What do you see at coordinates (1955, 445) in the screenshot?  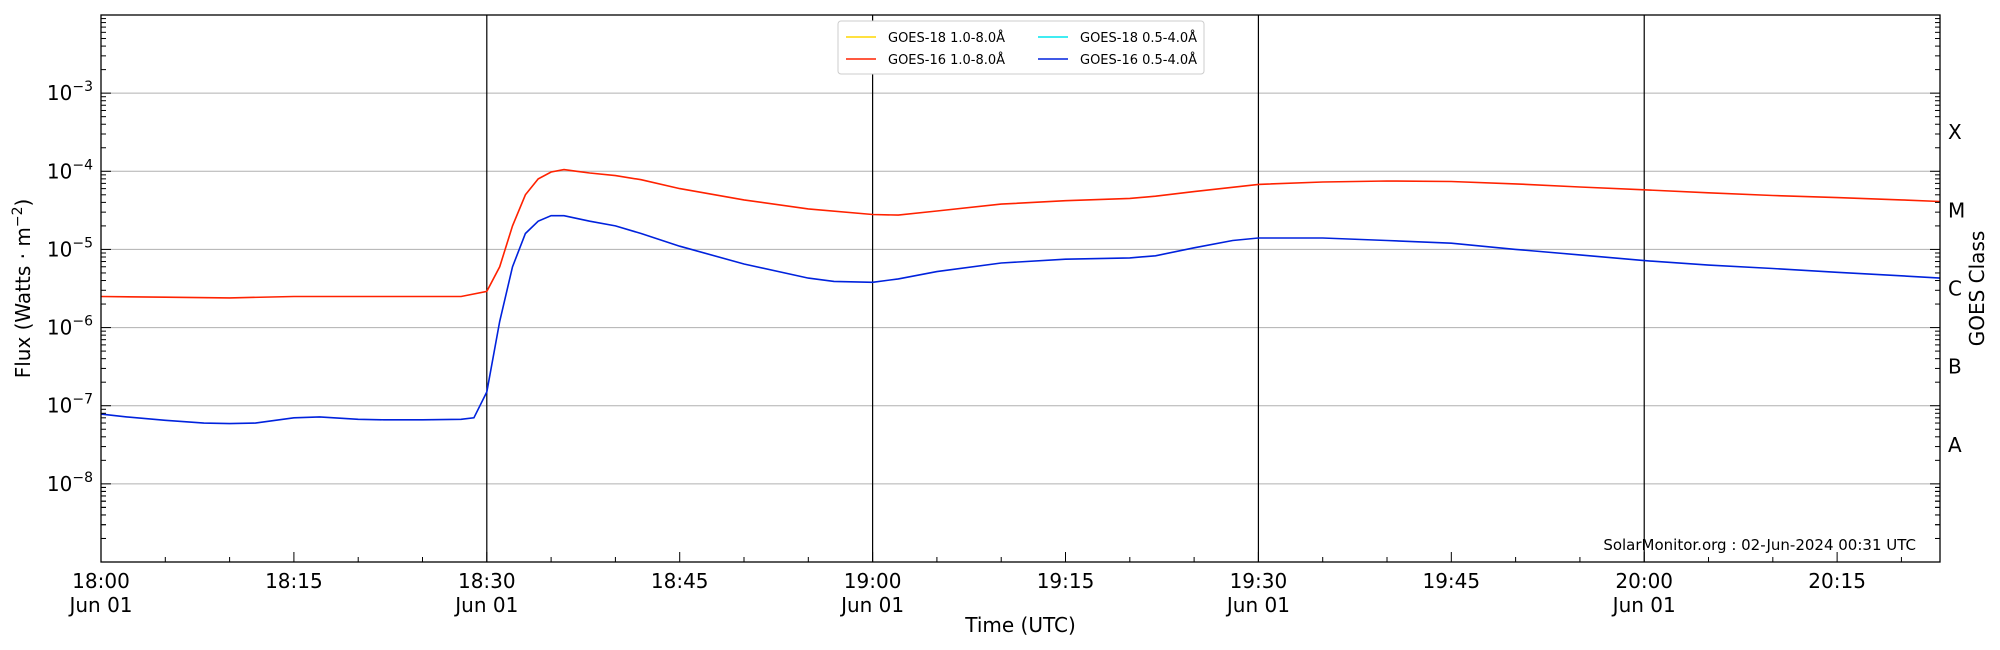 I see `goes-class-label: A` at bounding box center [1955, 445].